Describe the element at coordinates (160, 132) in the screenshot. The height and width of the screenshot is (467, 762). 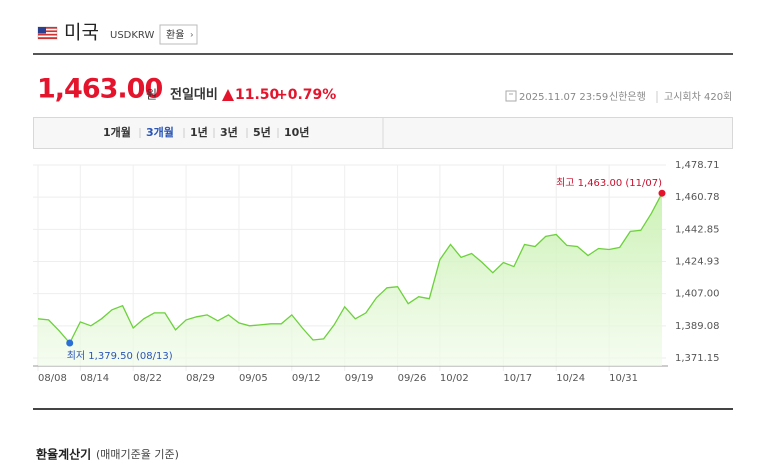
I see `tab: 3개월` at that location.